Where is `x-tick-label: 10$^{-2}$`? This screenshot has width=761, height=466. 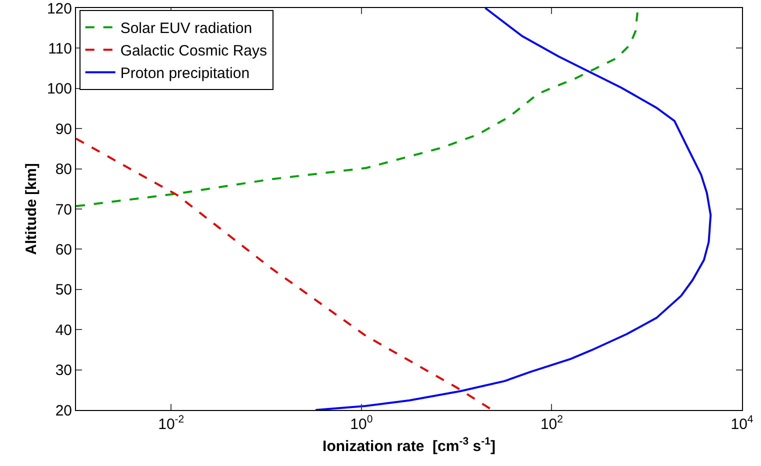 x-tick-label: 10$^{-2}$ is located at coordinates (171, 423).